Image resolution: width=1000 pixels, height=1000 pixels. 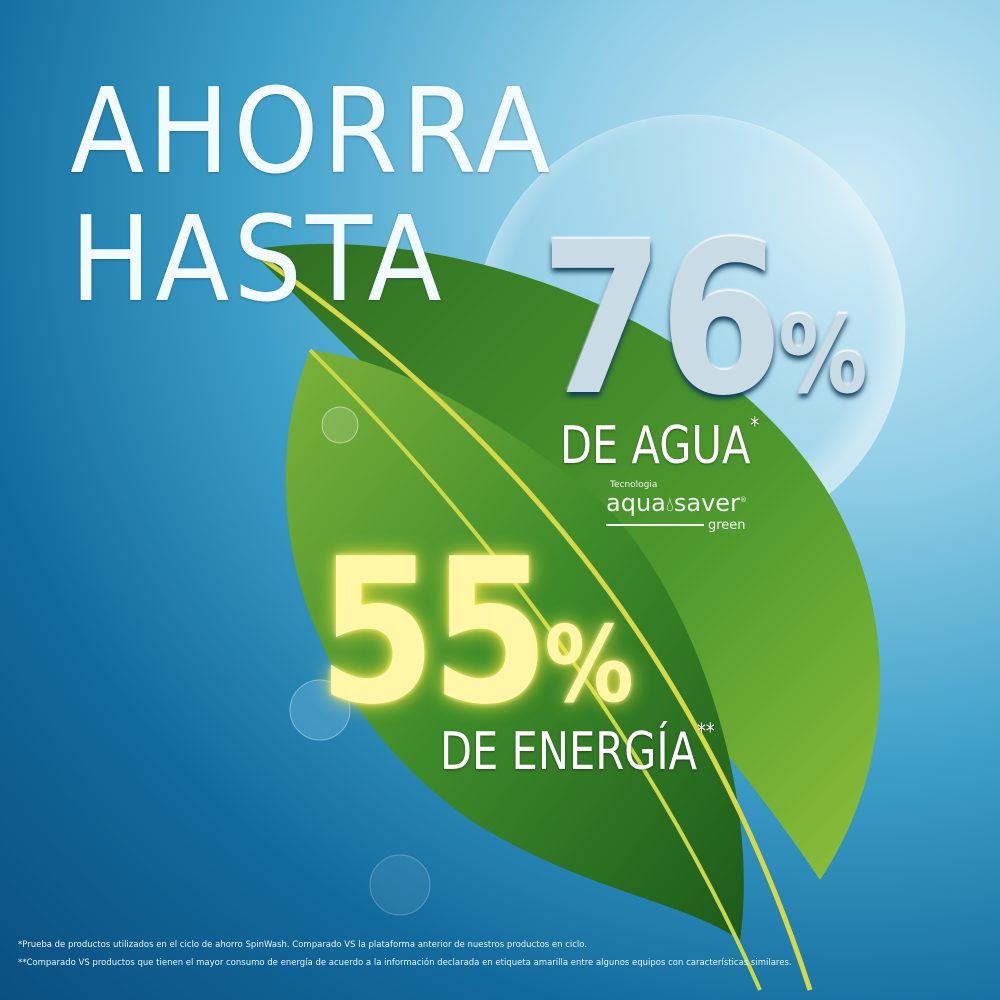 I want to click on water-drop-icon: 💧︎, so click(x=669, y=504).